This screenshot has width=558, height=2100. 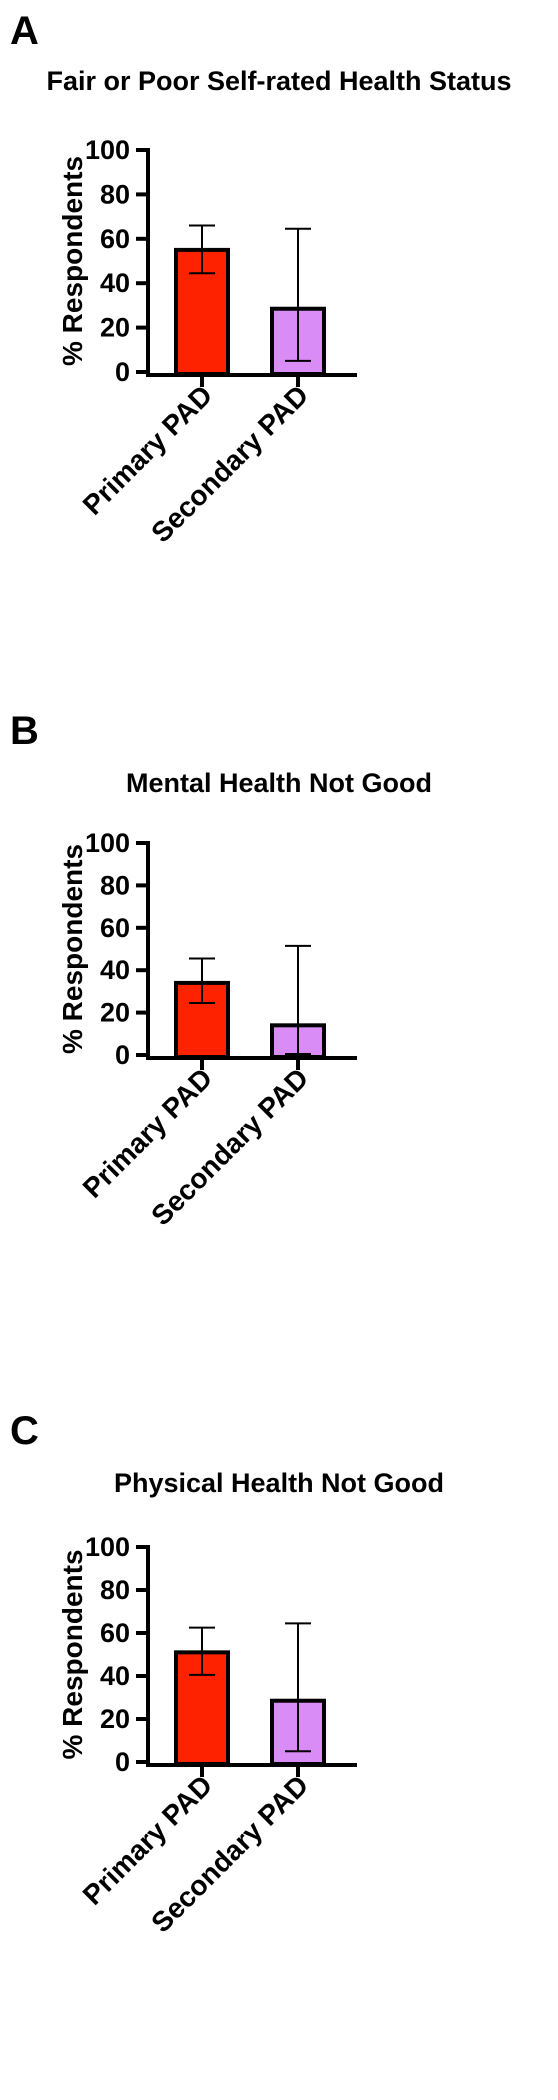 What do you see at coordinates (24, 1431) in the screenshot?
I see `panel-letter: C` at bounding box center [24, 1431].